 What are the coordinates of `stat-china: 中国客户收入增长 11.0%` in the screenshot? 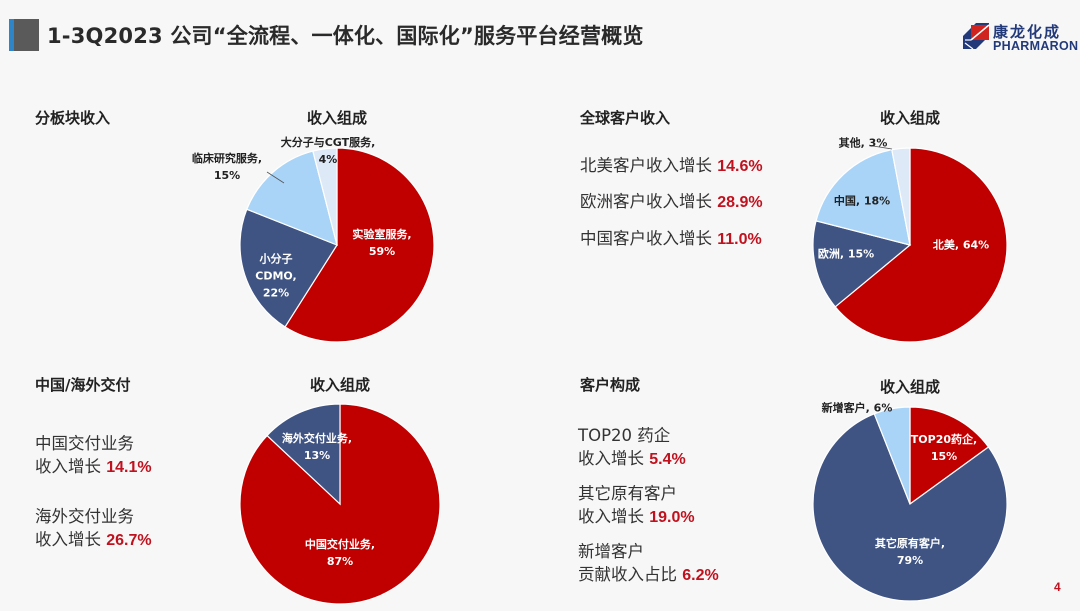 It's located at (671, 239).